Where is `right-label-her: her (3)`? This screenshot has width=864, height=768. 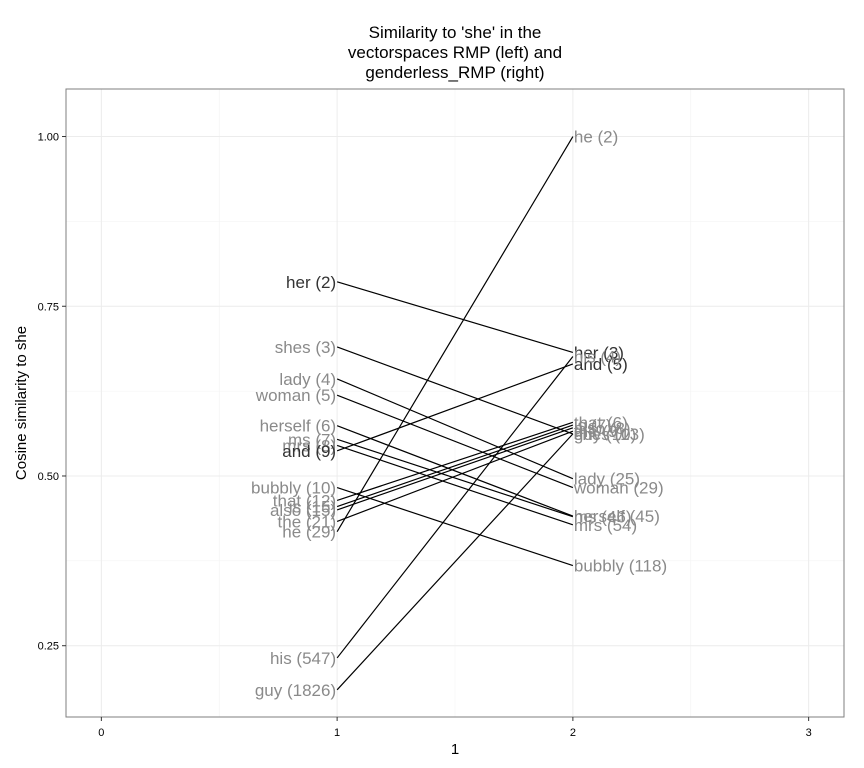 right-label-her: her (3) is located at coordinates (599, 352).